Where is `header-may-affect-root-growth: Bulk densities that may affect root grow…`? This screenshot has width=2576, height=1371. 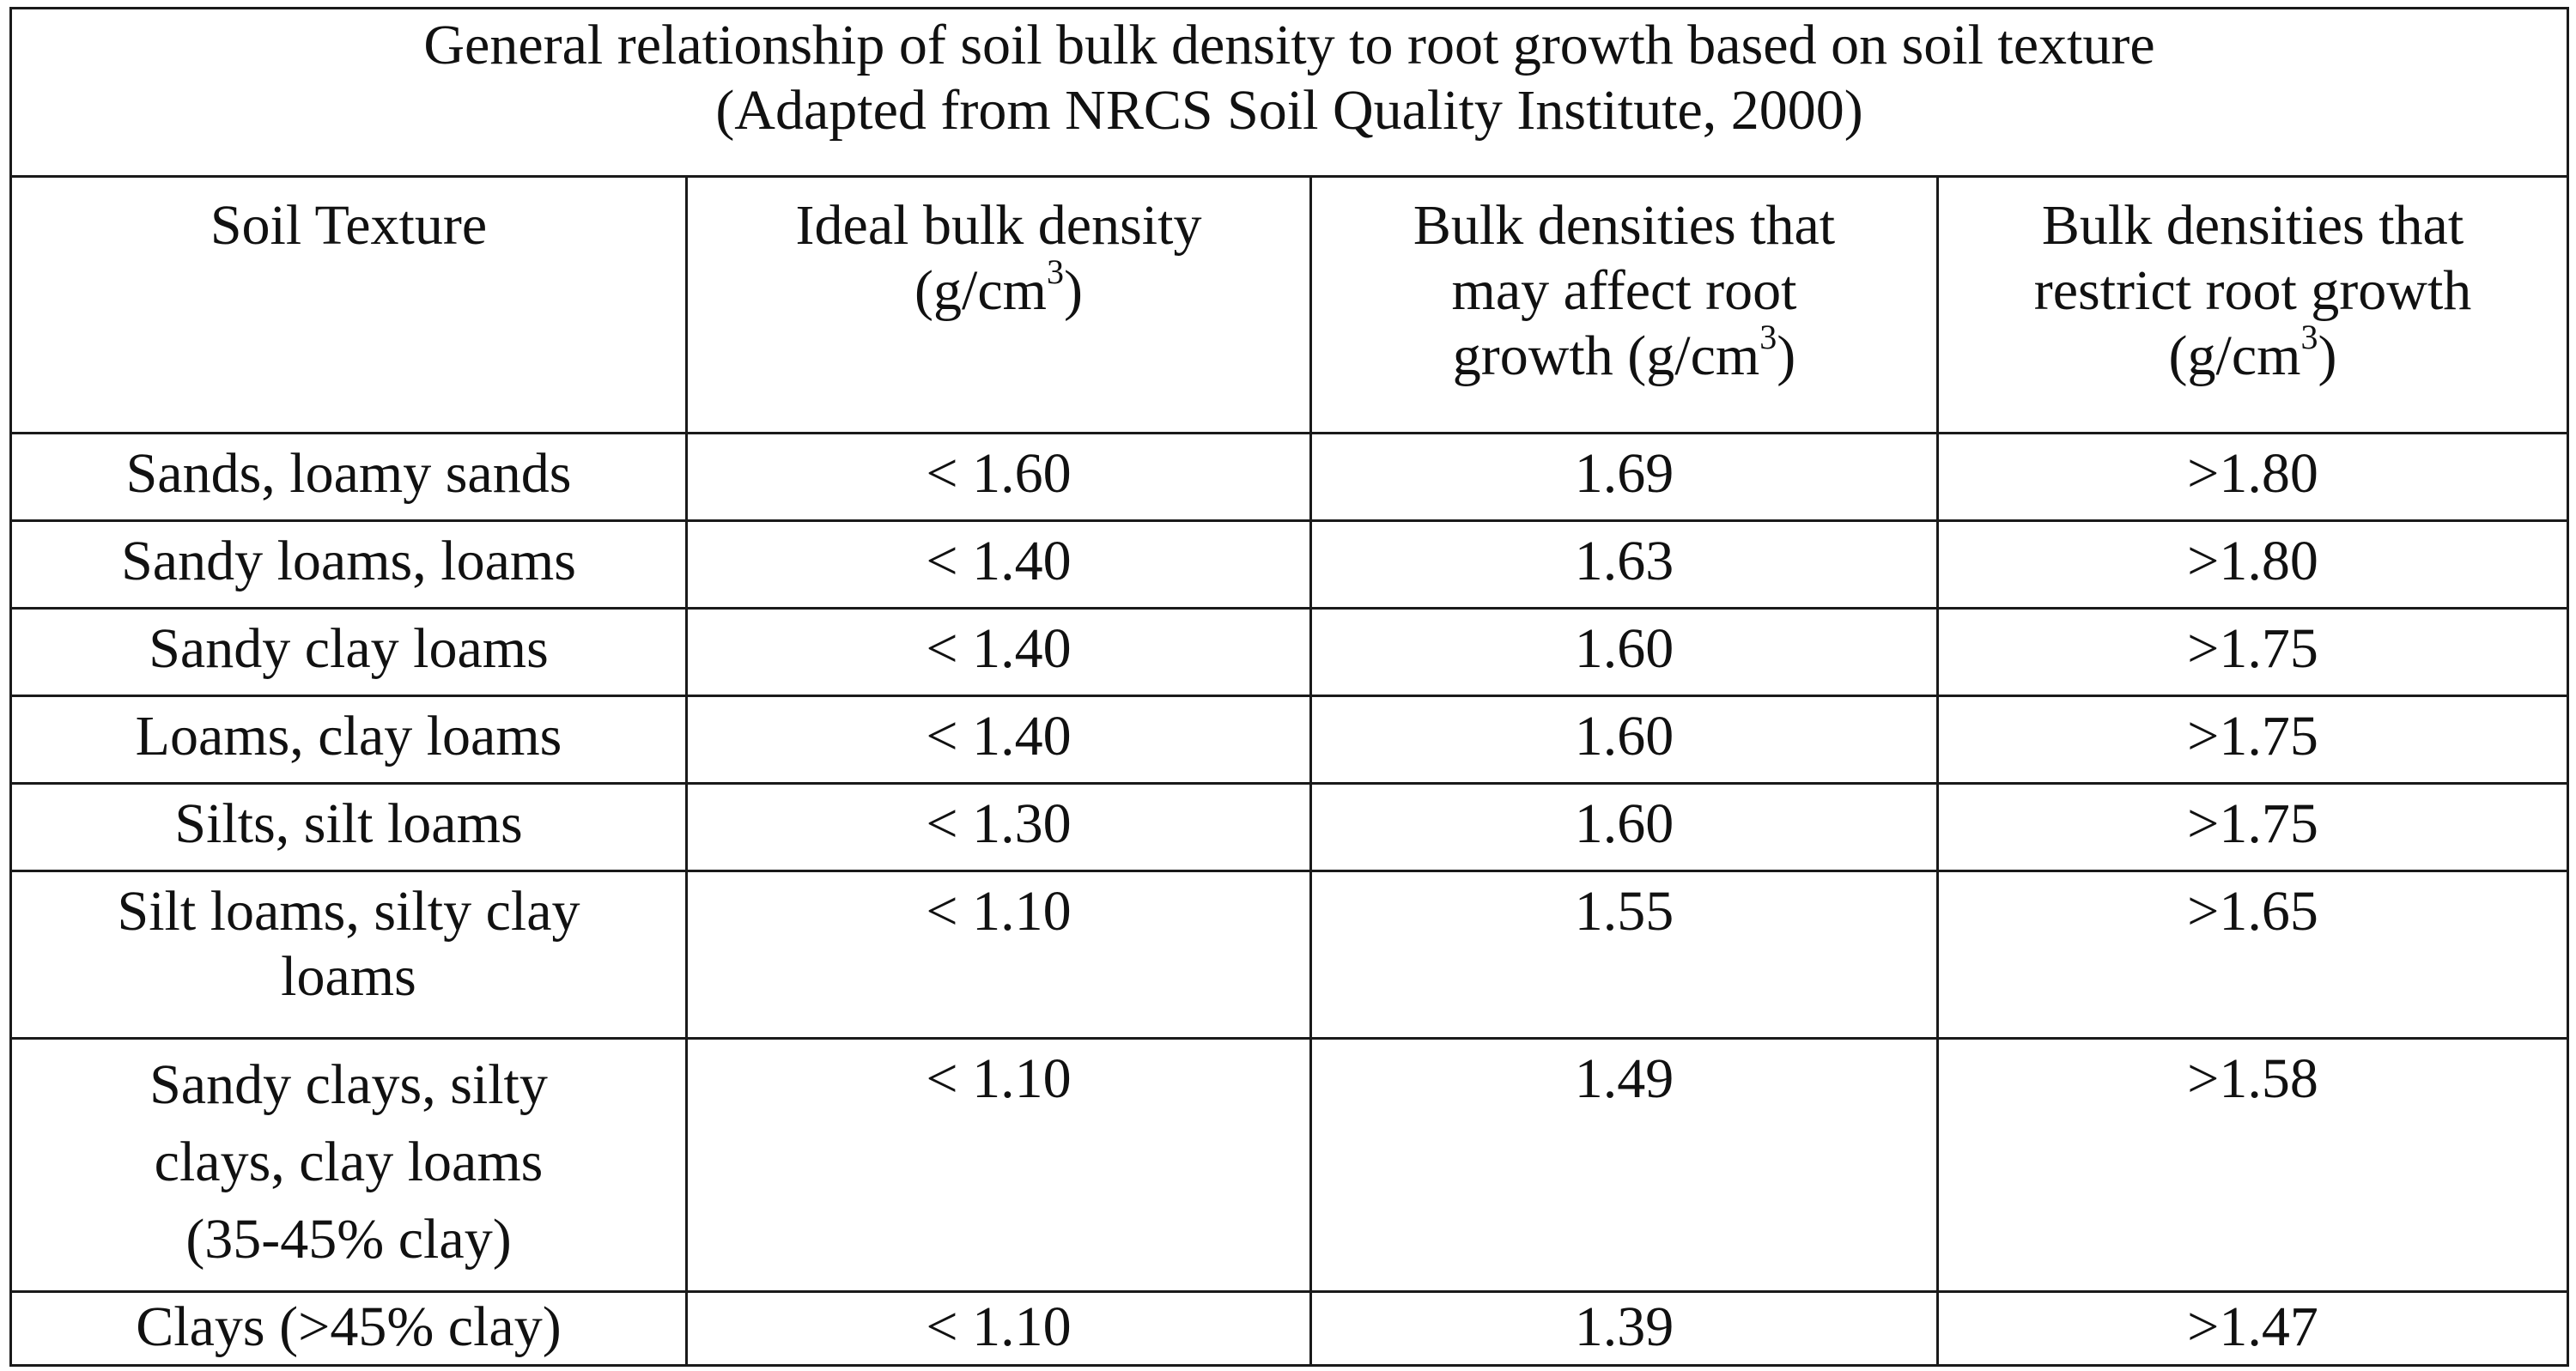
header-may-affect-root-growth: Bulk densities that may affect root grow… is located at coordinates (1624, 304).